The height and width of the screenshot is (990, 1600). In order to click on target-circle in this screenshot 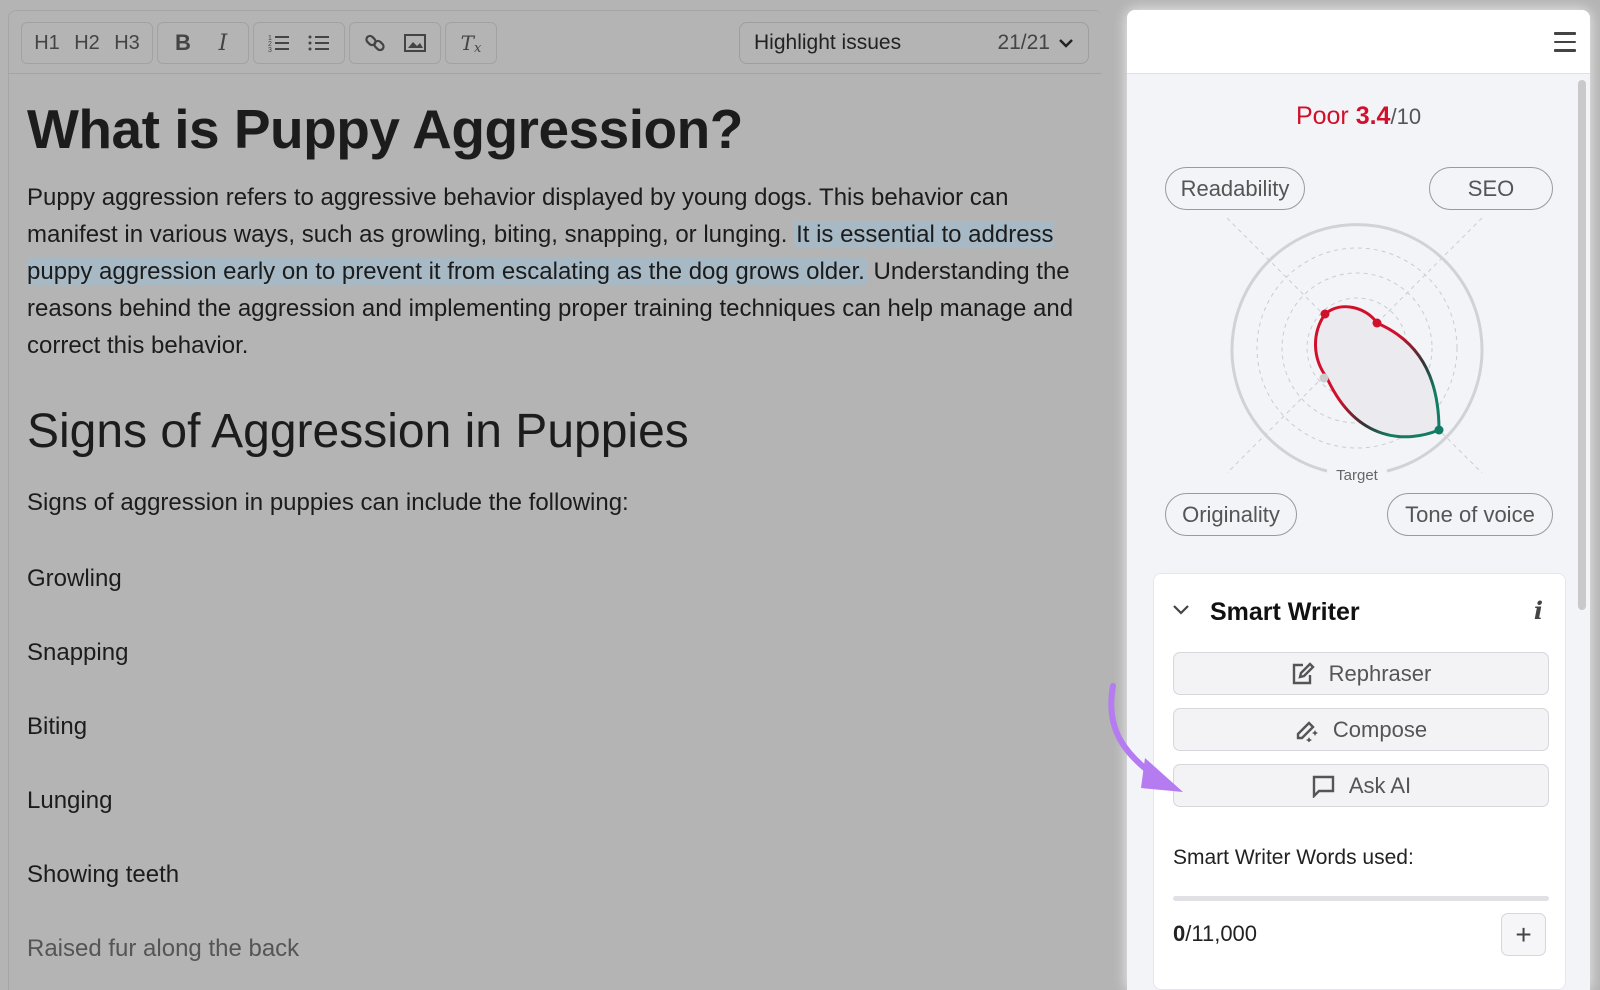, I will do `click(1357, 348)`.